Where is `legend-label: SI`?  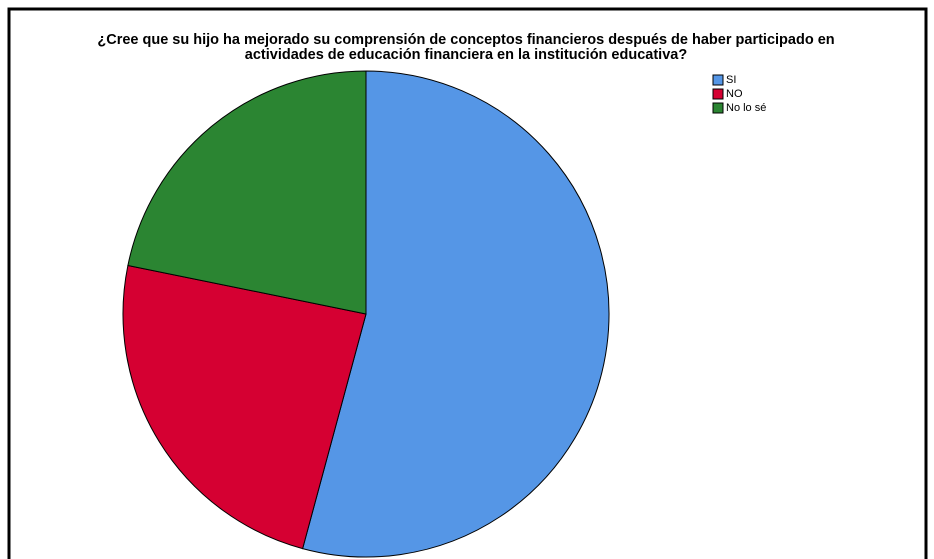
legend-label: SI is located at coordinates (731, 80).